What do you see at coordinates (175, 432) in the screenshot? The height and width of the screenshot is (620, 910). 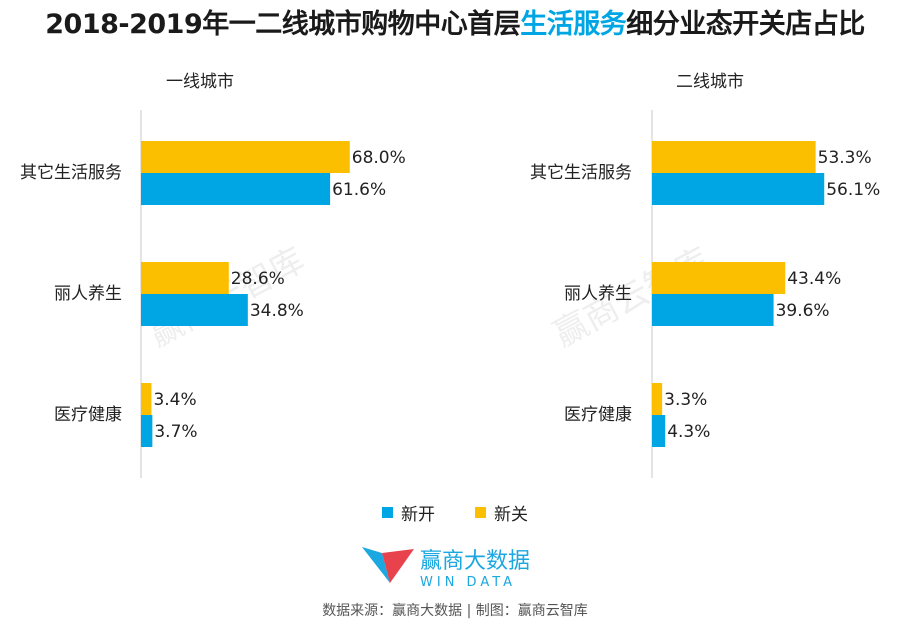 I see `data-label: 3.7%` at bounding box center [175, 432].